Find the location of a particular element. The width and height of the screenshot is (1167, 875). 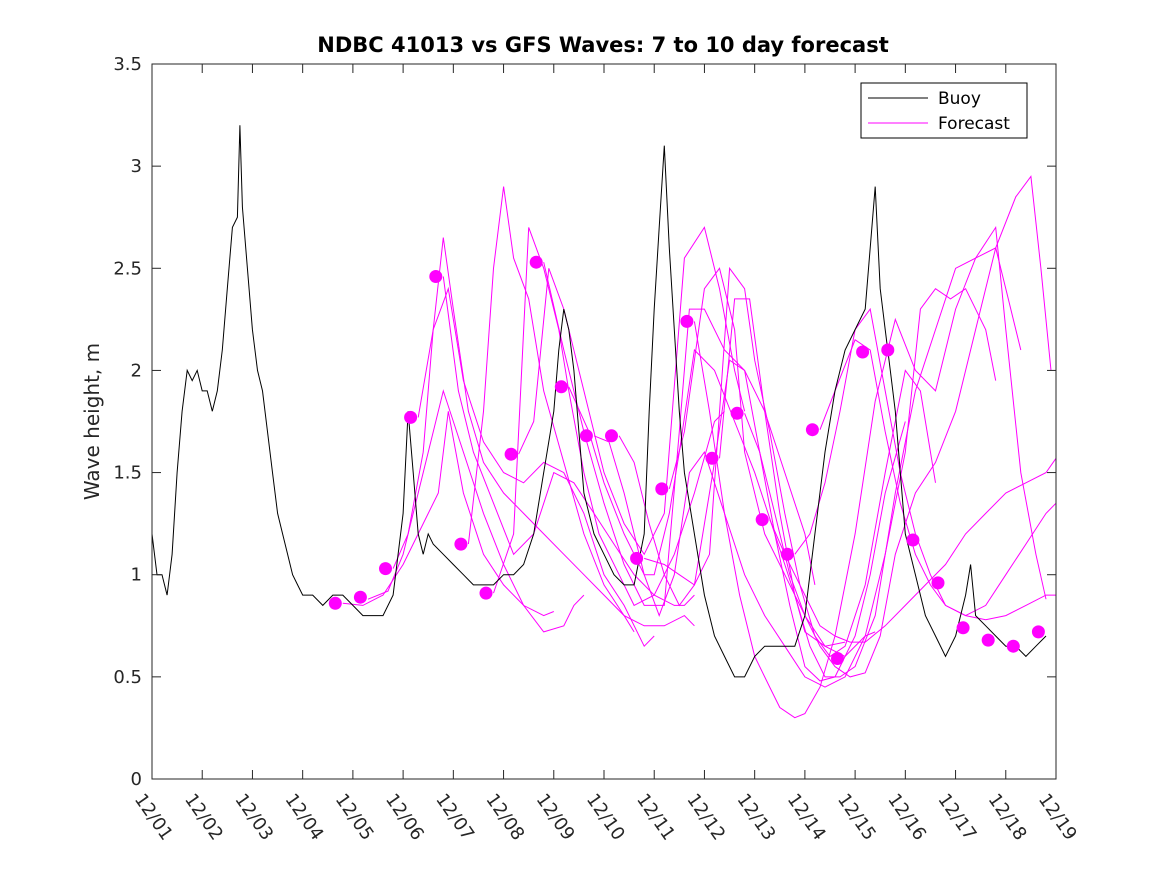

legend: Buoy Forecast is located at coordinates (944, 110).